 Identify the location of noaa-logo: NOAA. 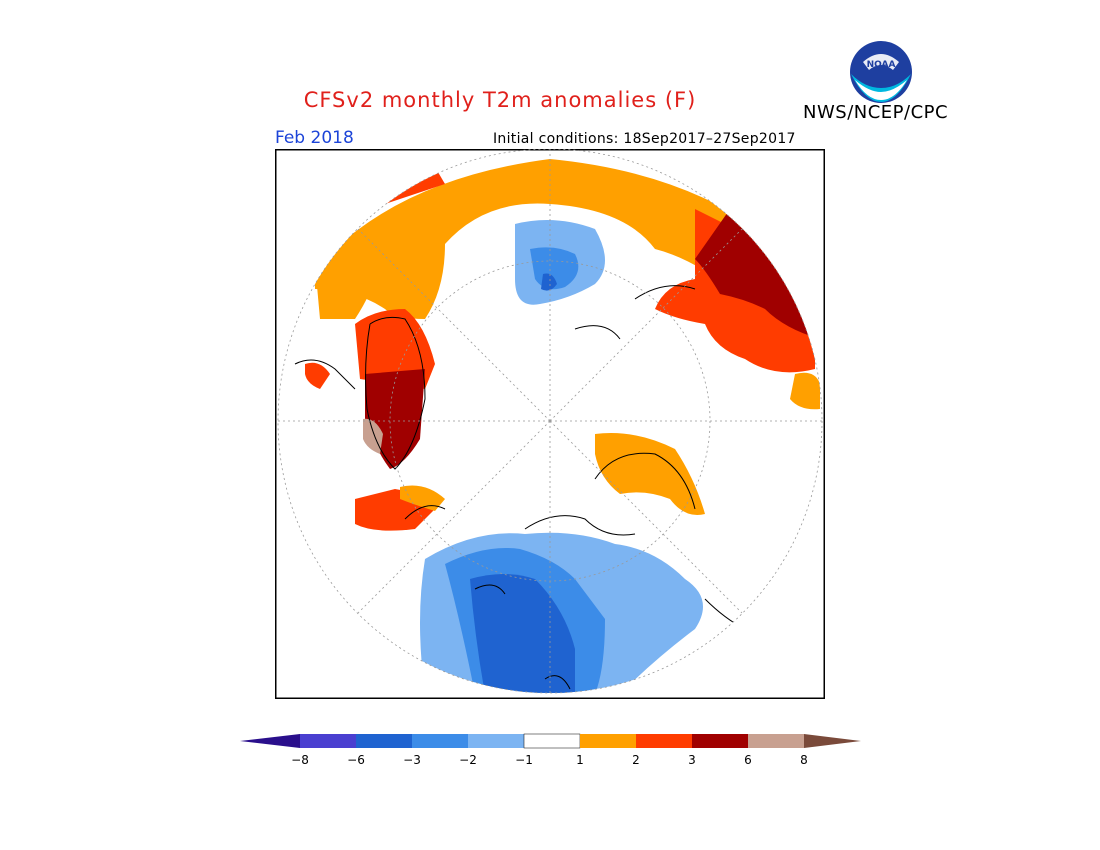
(881, 72).